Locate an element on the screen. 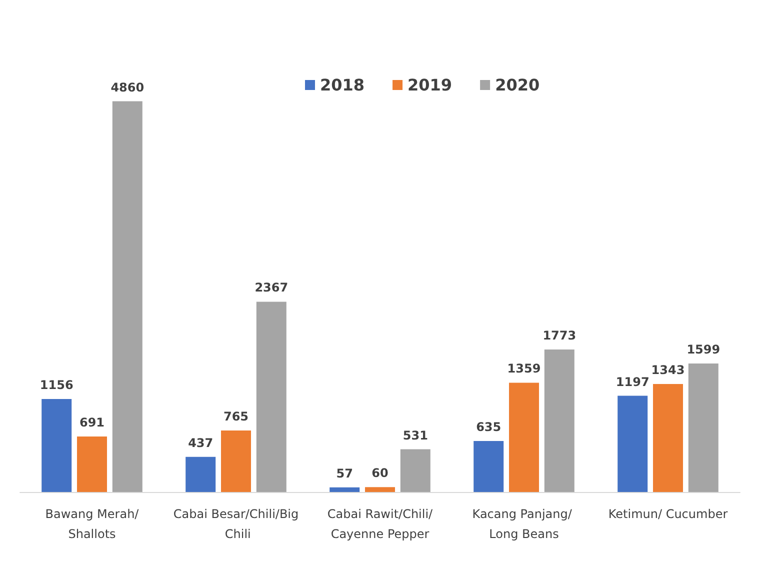 The image size is (760, 584). x-tick-label: Cabai Besar/Chili/Big Chili is located at coordinates (236, 524).